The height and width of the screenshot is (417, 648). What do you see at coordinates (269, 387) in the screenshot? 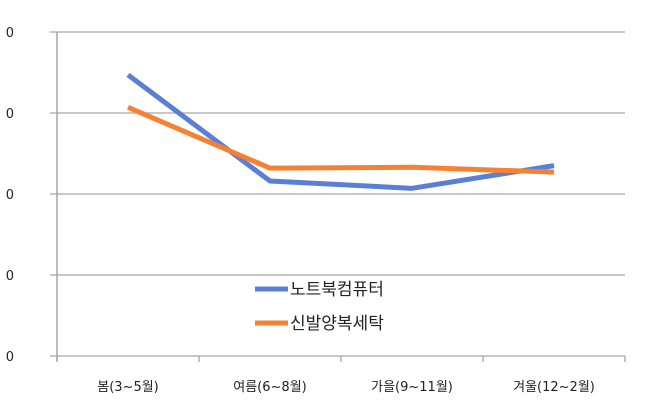
I see `x-tick-label: 여름(6~8월)` at bounding box center [269, 387].